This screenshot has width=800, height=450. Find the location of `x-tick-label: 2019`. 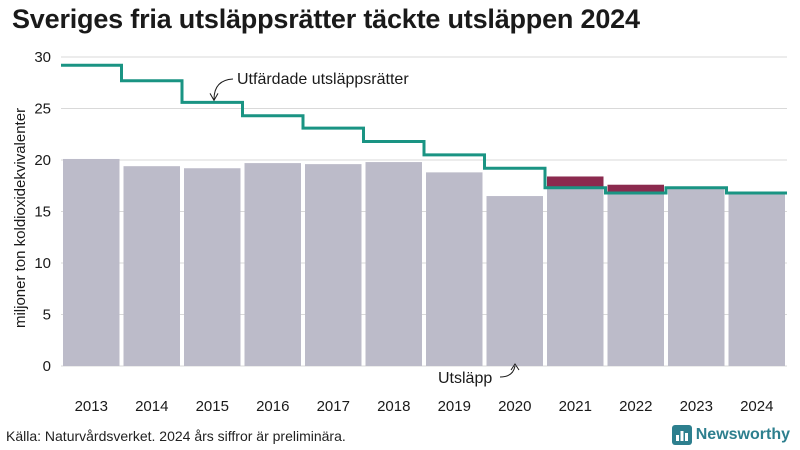

x-tick-label: 2019 is located at coordinates (454, 406).